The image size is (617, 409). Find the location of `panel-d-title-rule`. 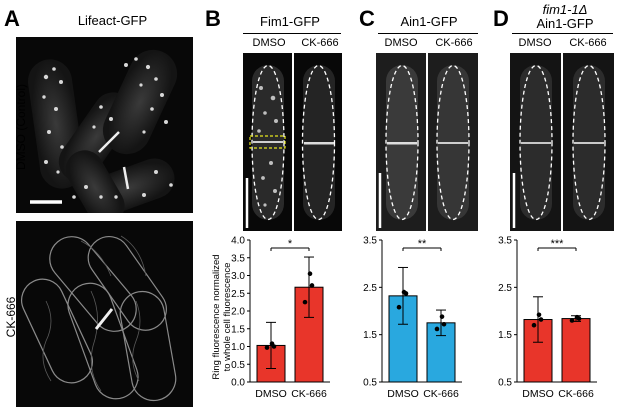

panel-d-title-rule is located at coordinates (562, 33).